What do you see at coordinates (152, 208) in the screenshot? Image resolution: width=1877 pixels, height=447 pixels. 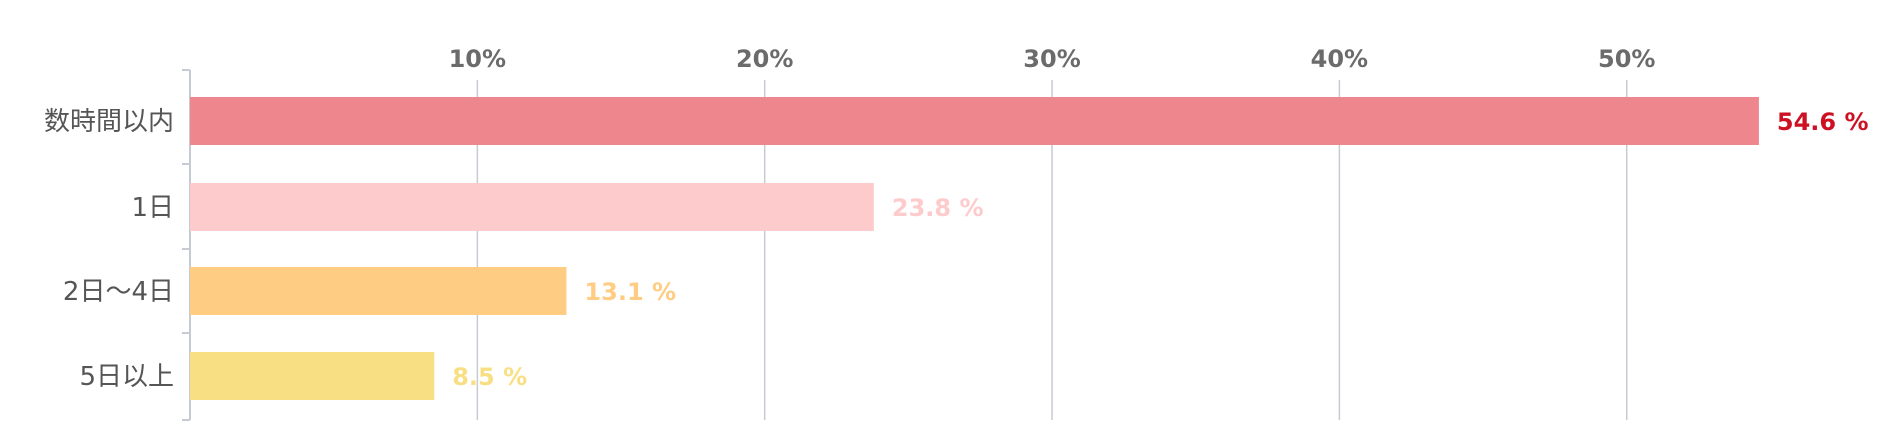 I see `category-label: 1日` at bounding box center [152, 208].